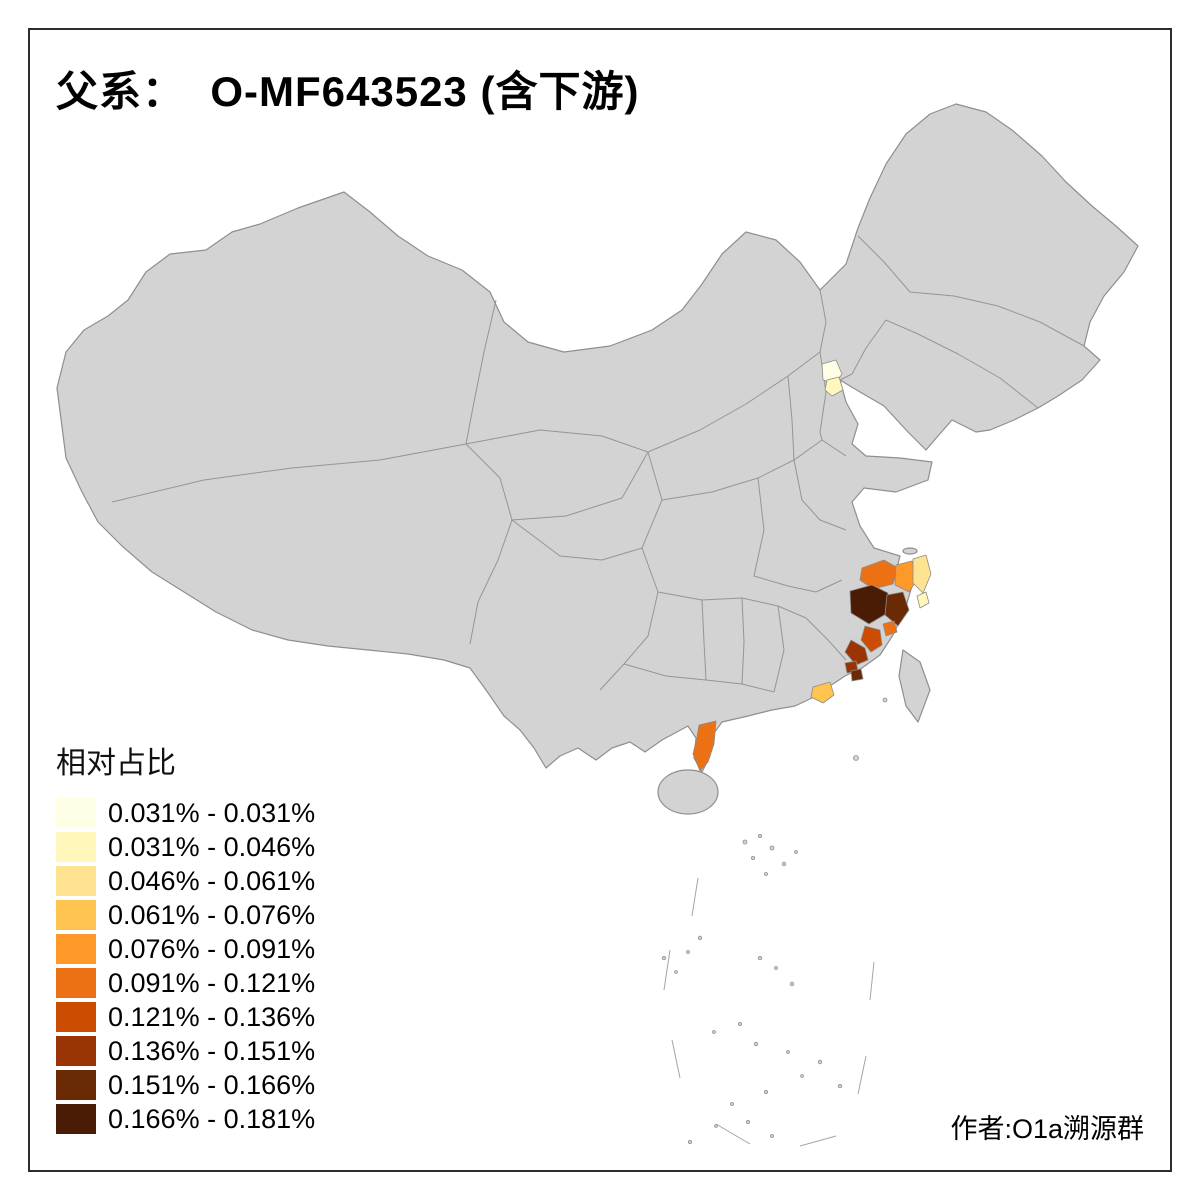 This screenshot has height=1200, width=1200. I want to click on legend-row: 0.031% - 0.031%, so click(185, 813).